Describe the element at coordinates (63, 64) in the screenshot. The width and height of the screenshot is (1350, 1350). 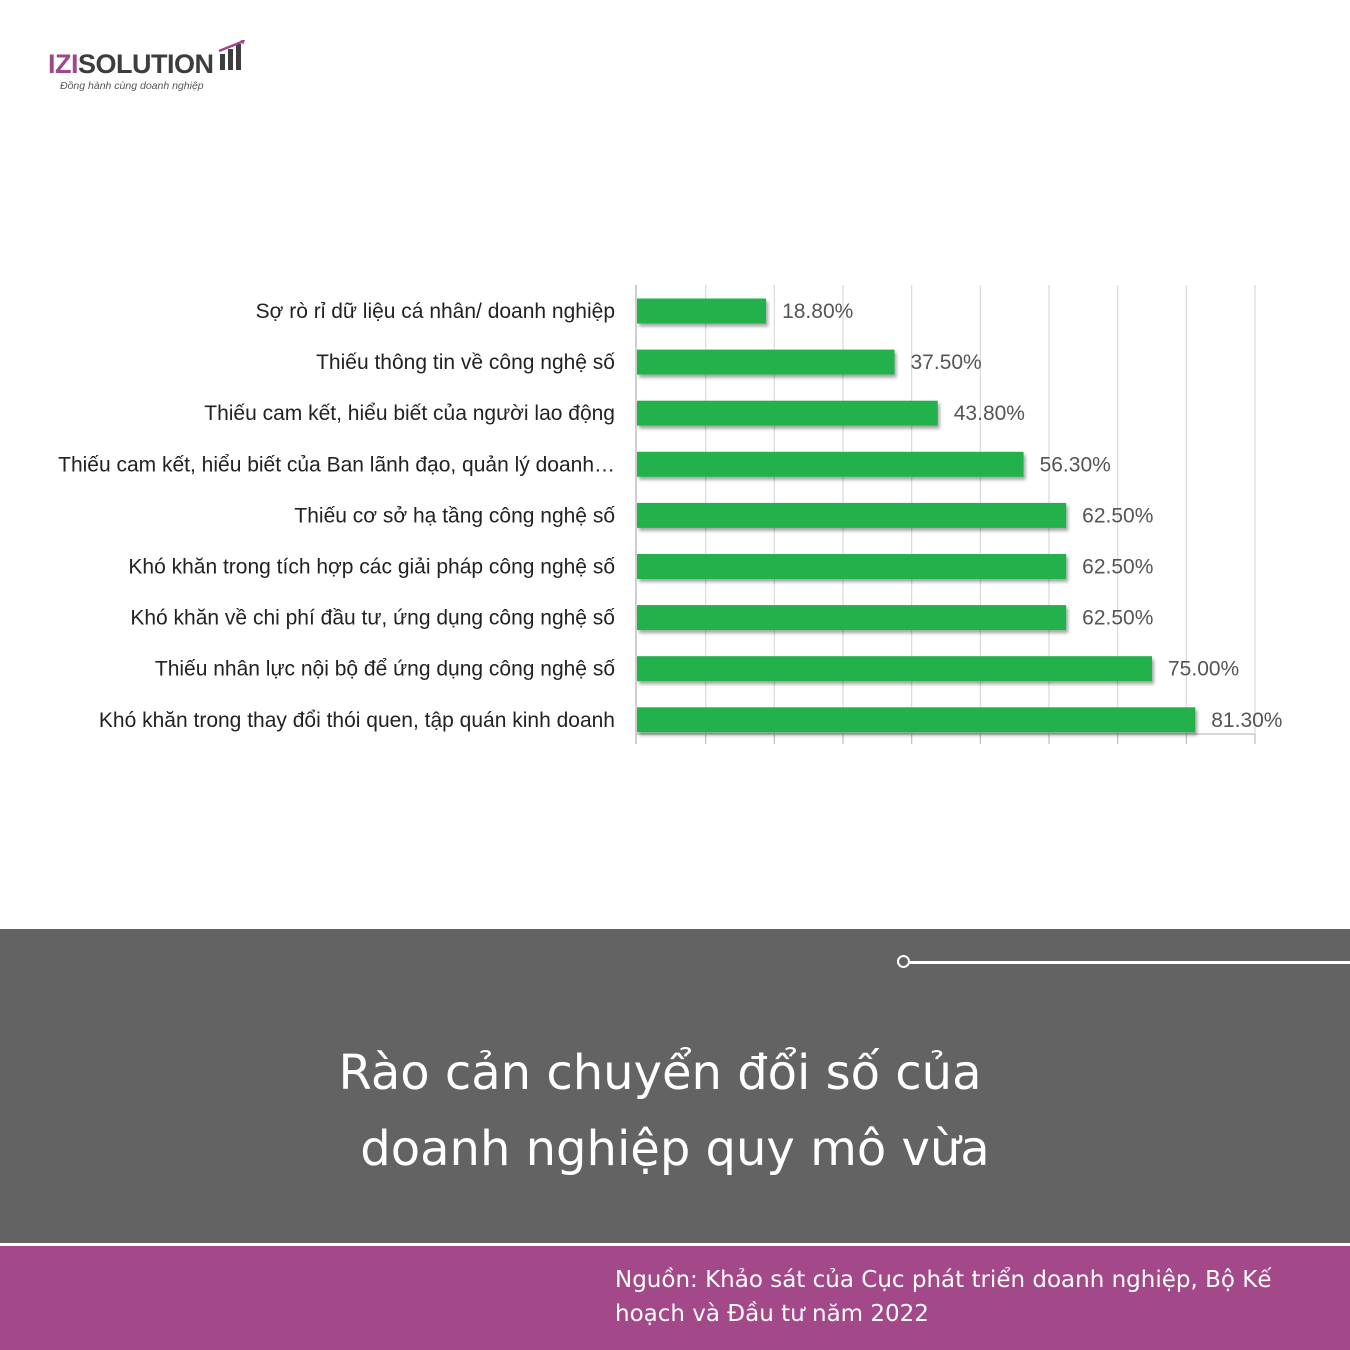
I see `logo-accent-text: IZI` at that location.